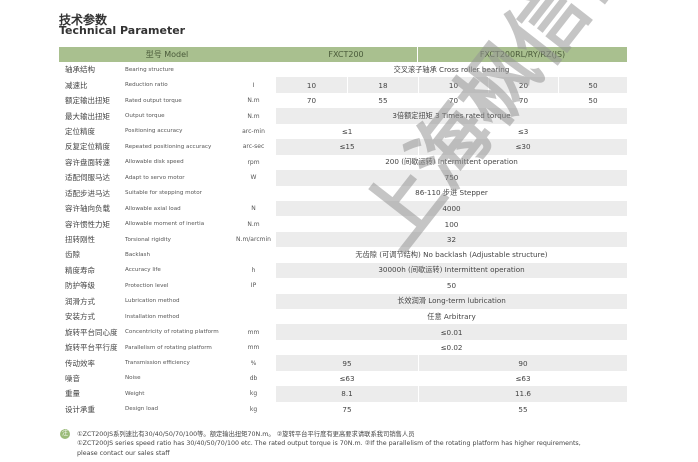 This screenshot has height=462, width=698. What do you see at coordinates (80, 363) in the screenshot?
I see `row-label-cn: 传动效率` at bounding box center [80, 363].